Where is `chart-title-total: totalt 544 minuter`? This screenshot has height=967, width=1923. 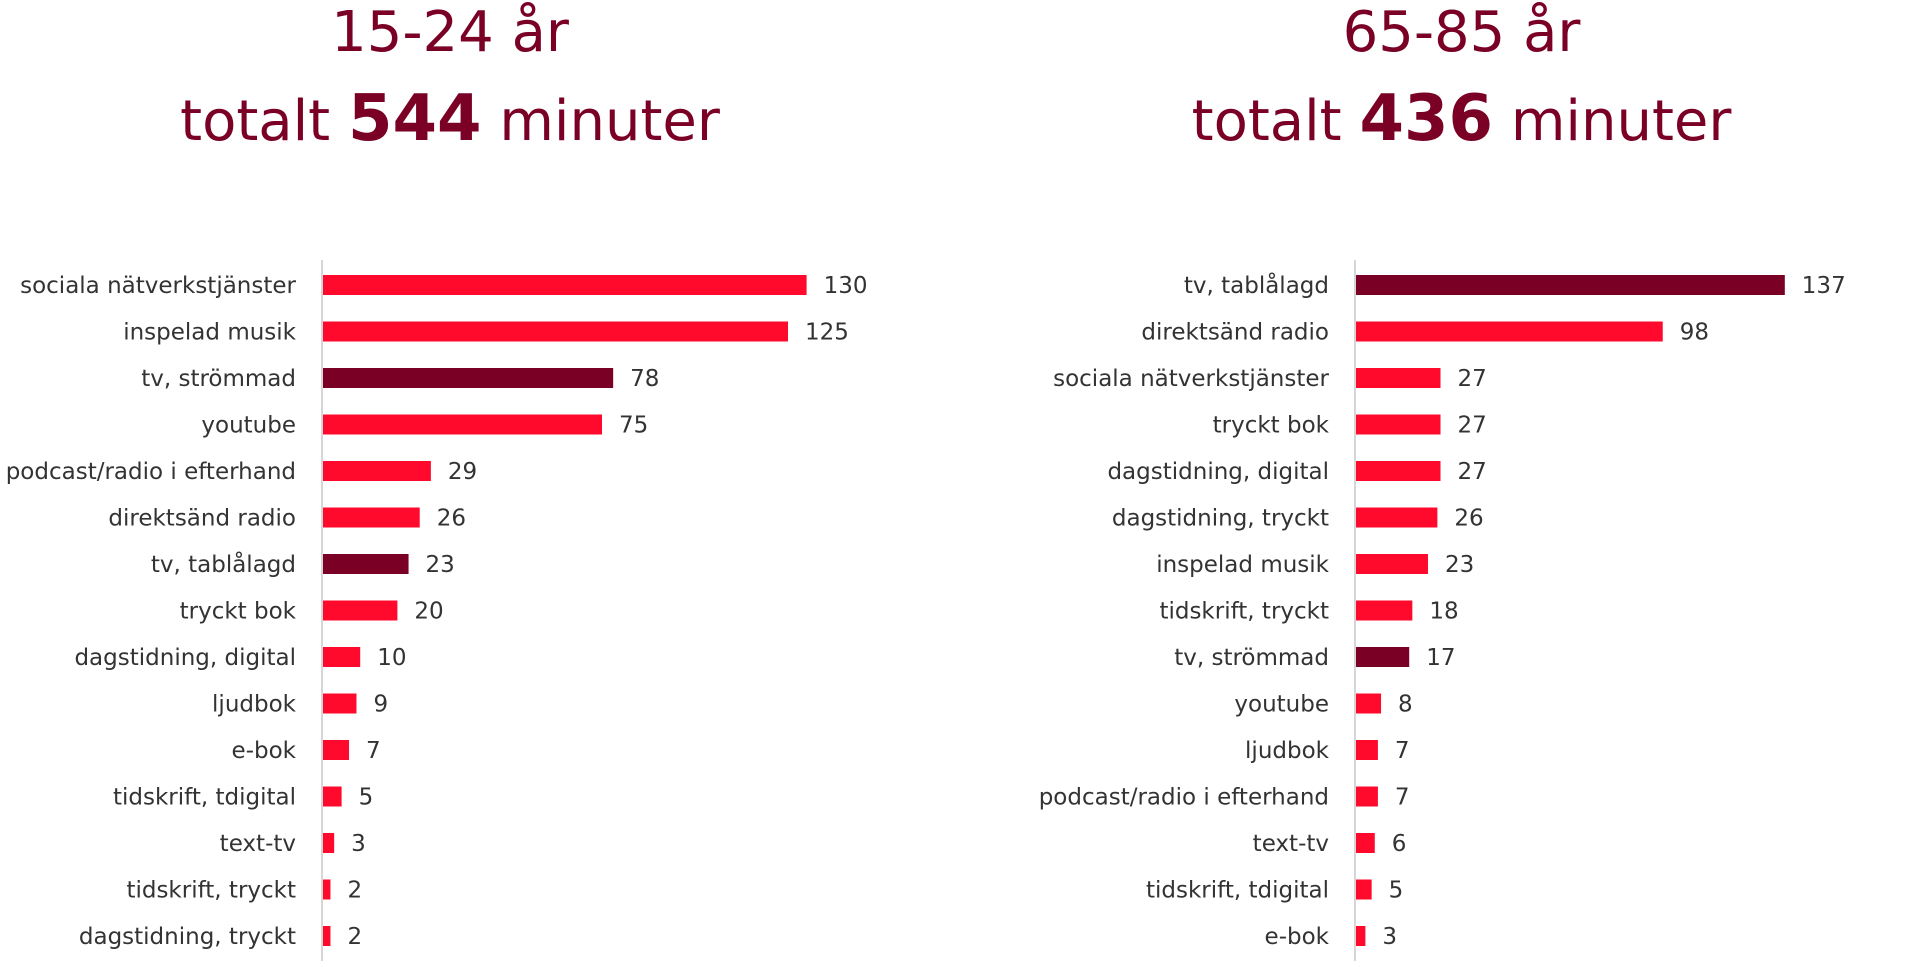
chart-title-total: totalt 544 minuter is located at coordinates (450, 119).